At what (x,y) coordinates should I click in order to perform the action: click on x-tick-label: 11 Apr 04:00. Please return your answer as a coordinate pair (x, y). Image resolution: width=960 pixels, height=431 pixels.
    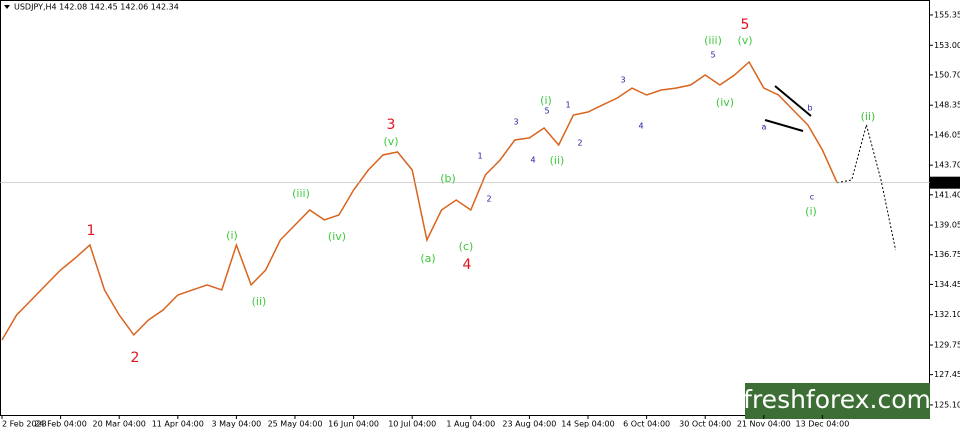
    Looking at the image, I should click on (178, 424).